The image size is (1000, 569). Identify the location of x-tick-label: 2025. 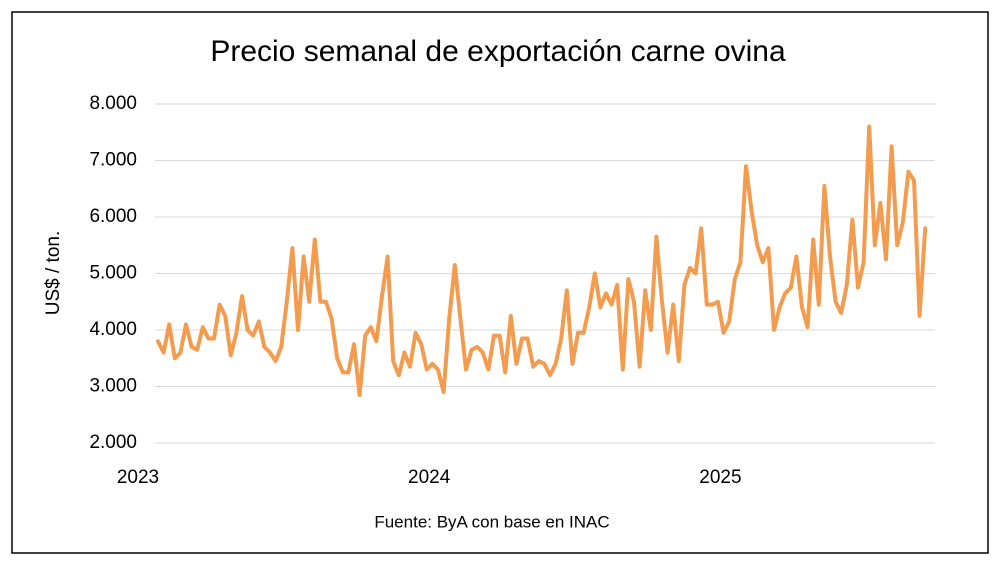
(720, 477).